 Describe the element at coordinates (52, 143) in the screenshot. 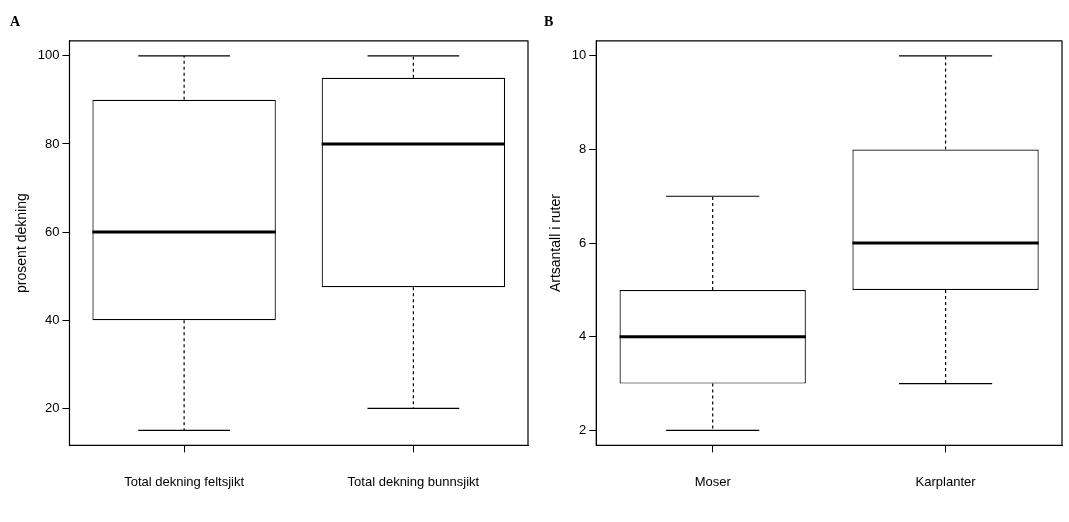

I see `y-tick-label: 80` at that location.